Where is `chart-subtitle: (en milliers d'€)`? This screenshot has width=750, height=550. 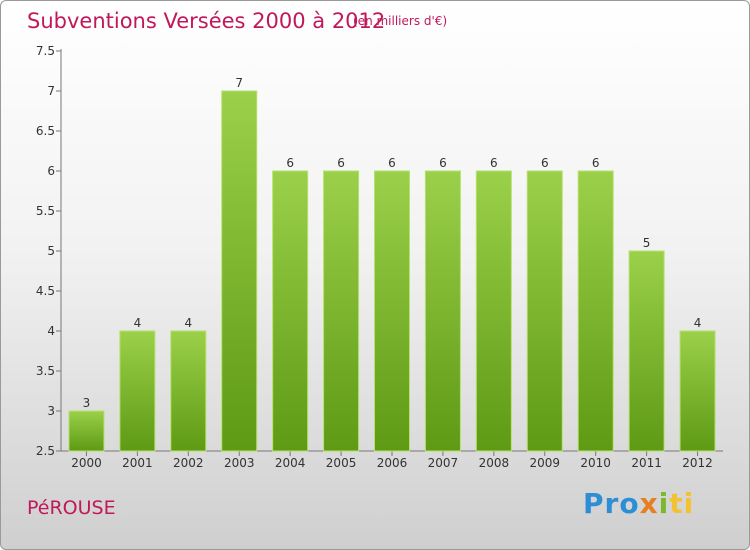 chart-subtitle: (en milliers d'€) is located at coordinates (400, 21).